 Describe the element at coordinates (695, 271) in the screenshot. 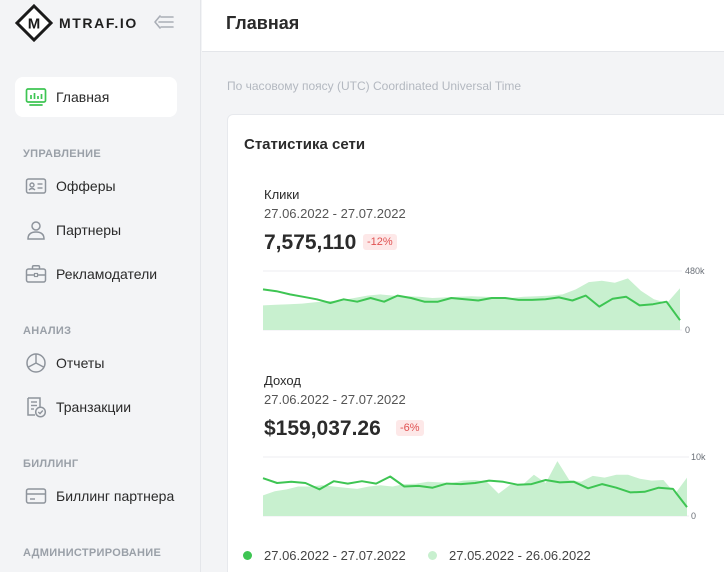

I see `clicks-y-max-label: 480k` at that location.